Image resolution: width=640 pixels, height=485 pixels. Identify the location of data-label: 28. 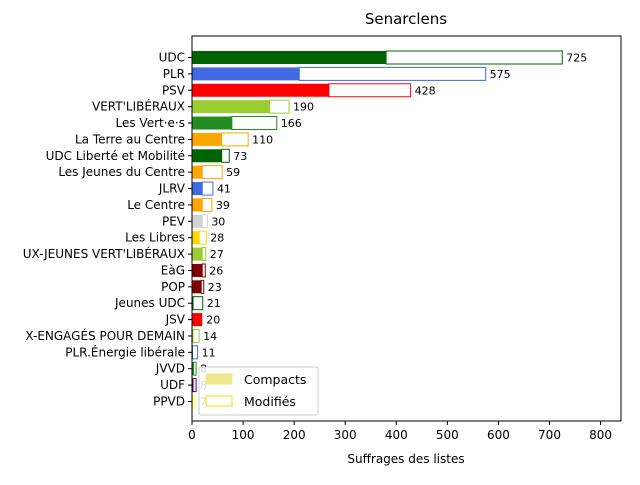
(217, 238).